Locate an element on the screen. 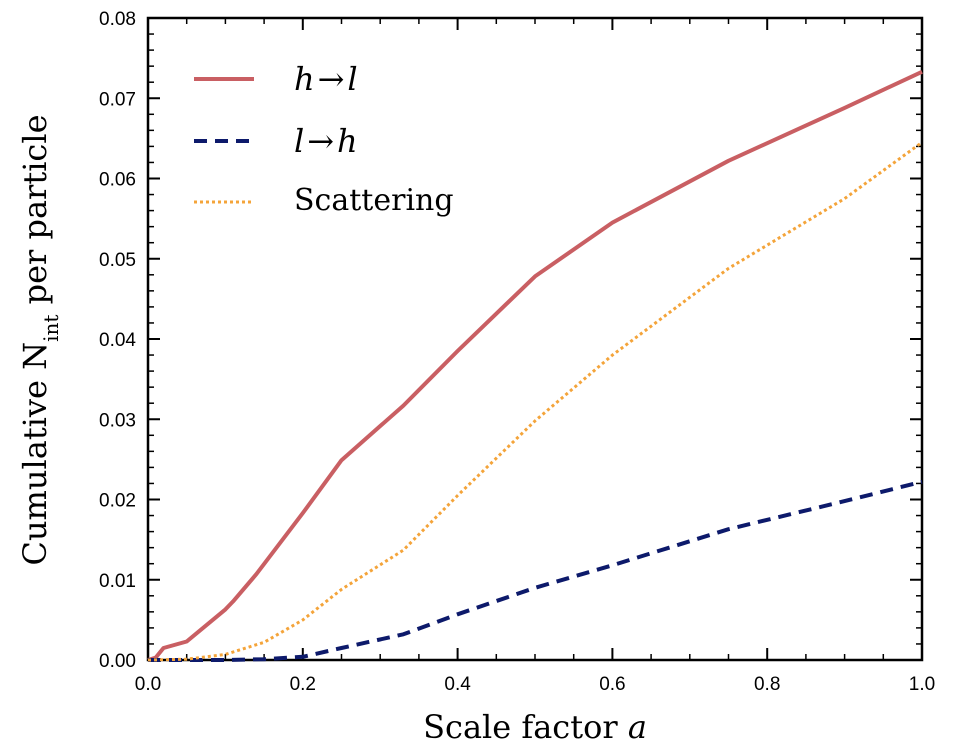 Image resolution: width=958 pixels, height=754 pixels. legend-h-to-l-right: l is located at coordinates (352, 79).